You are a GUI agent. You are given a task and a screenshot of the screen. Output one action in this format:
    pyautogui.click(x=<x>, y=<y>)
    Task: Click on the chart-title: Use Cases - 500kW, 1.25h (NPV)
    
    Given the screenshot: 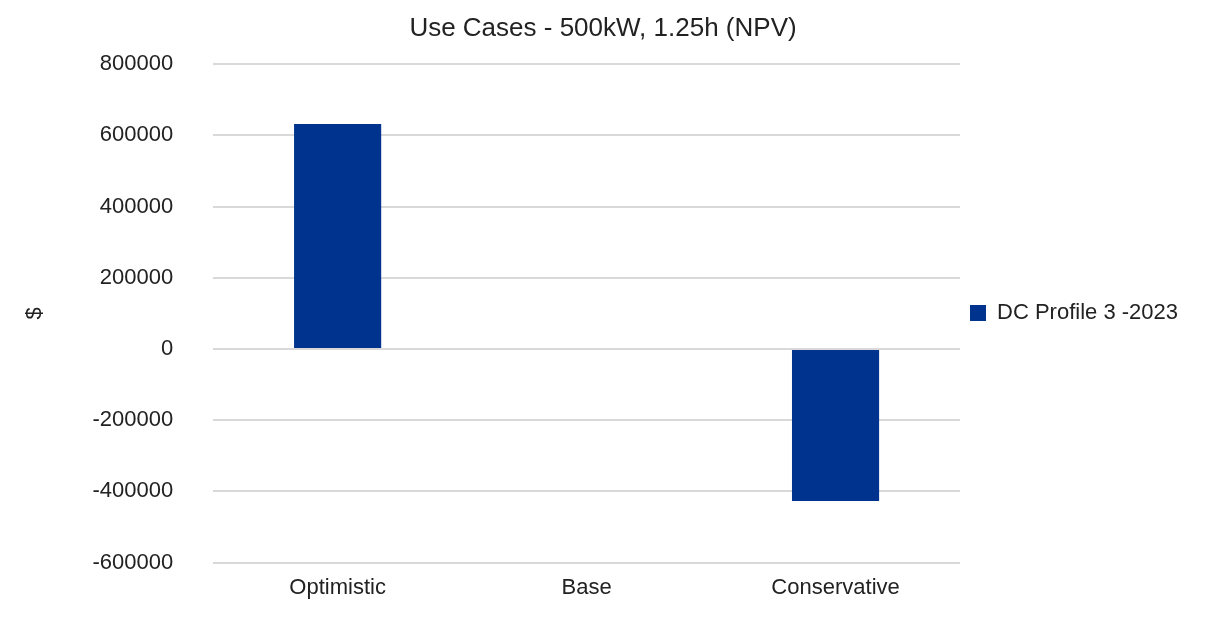 What is the action you would take?
    pyautogui.click(x=603, y=26)
    